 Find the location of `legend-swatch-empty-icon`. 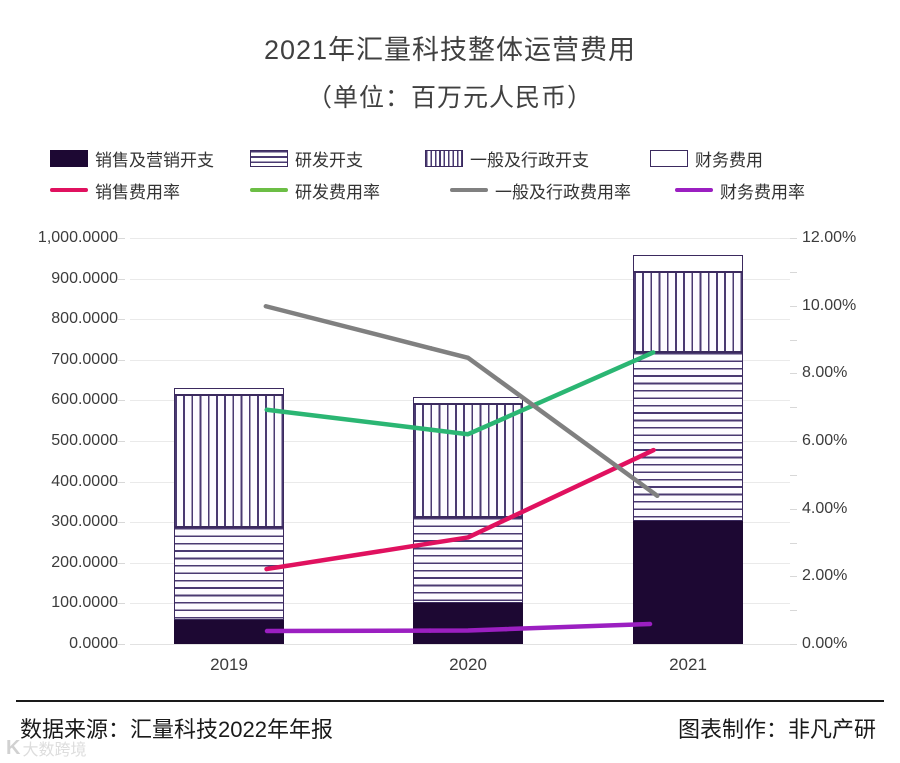

legend-swatch-empty-icon is located at coordinates (669, 158).